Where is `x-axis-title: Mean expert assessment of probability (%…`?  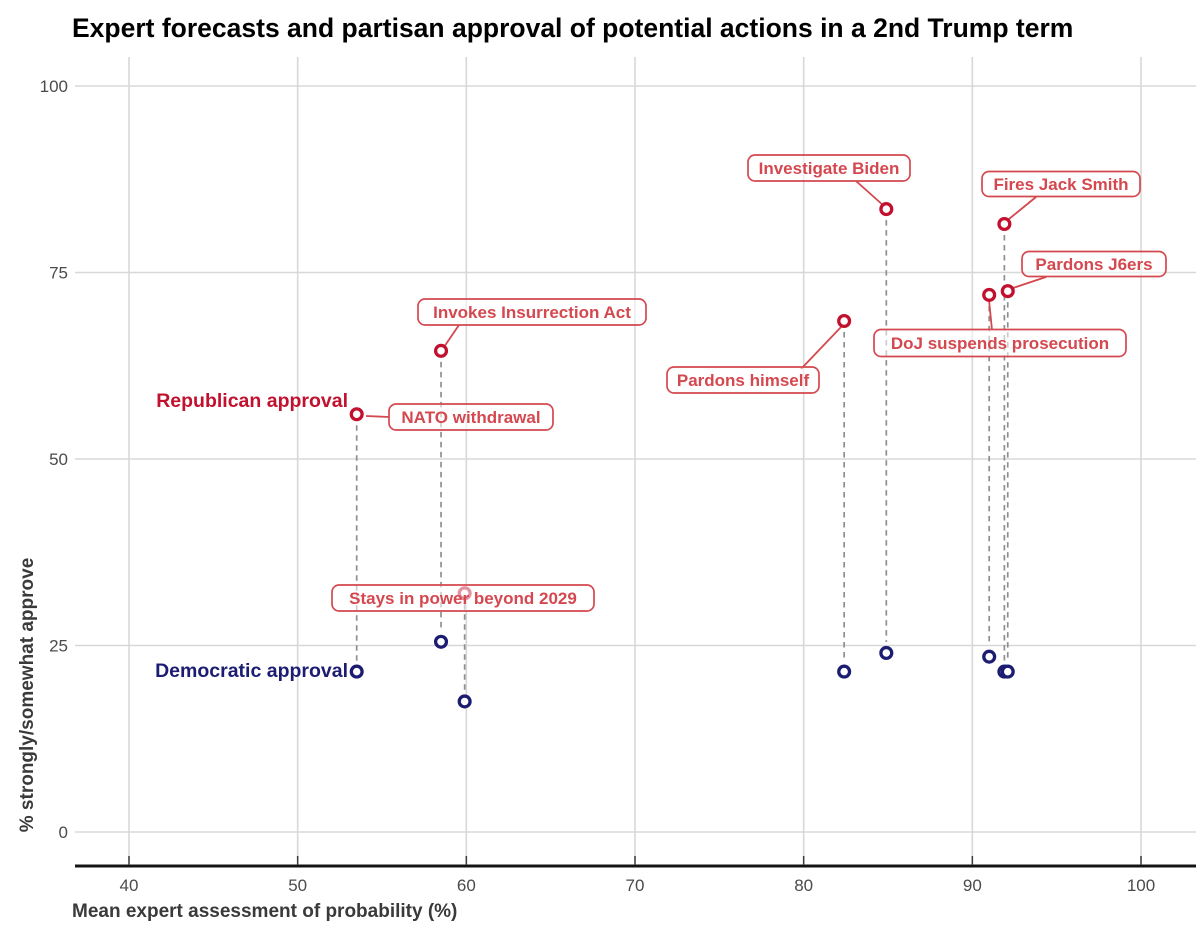
x-axis-title: Mean expert assessment of probability (%… is located at coordinates (264, 911).